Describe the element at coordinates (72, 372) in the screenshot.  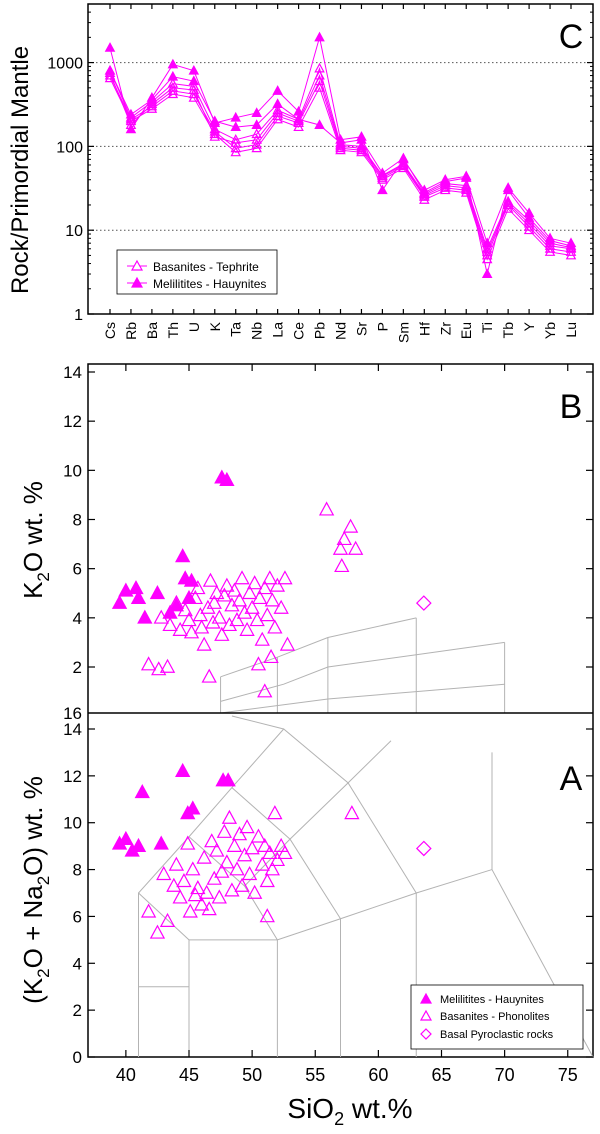
I see `panel-b-ytick-label: 14` at that location.